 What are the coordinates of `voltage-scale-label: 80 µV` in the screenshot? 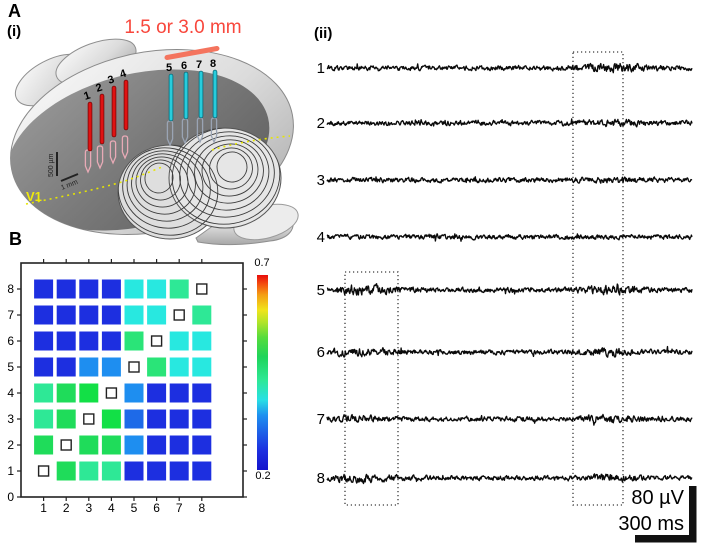 It's located at (657, 498).